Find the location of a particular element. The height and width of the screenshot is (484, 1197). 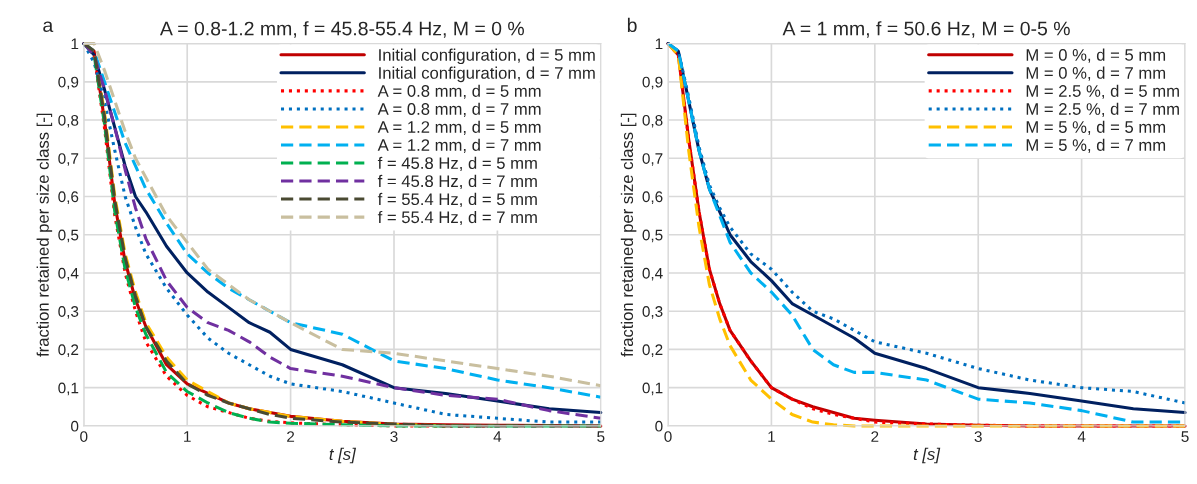

legend-label: A = 1.2 mm, d = 7 mm is located at coordinates (459, 145).